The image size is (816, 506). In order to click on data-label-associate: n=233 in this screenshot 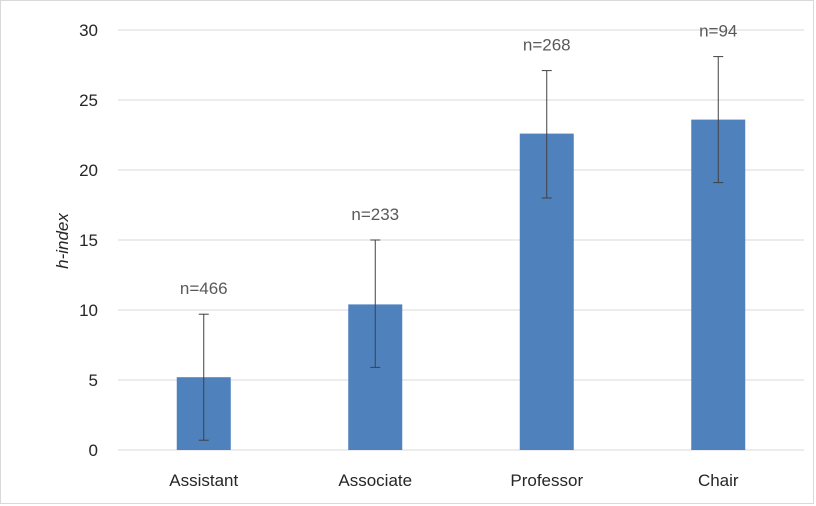, I will do `click(375, 214)`.